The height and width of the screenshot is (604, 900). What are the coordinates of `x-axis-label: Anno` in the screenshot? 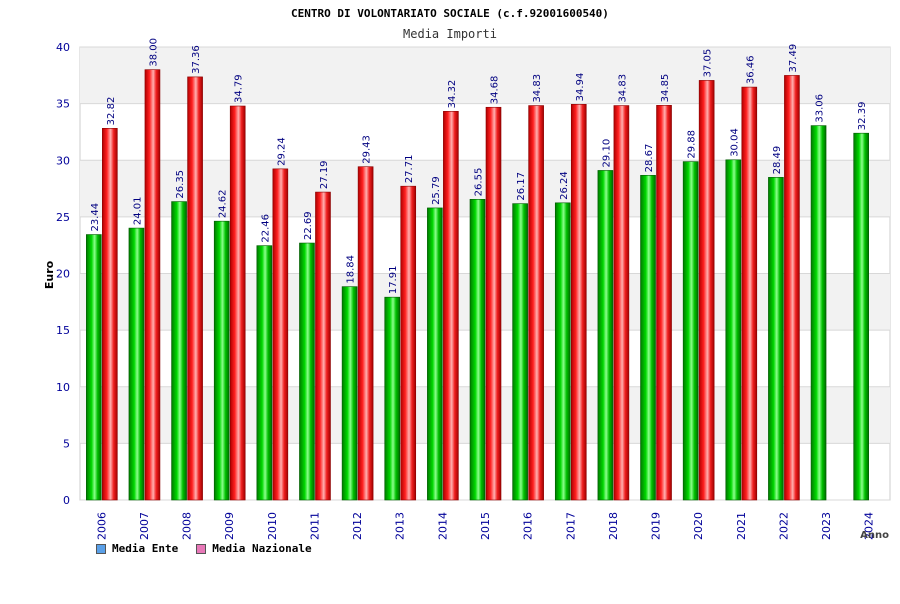 It's located at (874, 535).